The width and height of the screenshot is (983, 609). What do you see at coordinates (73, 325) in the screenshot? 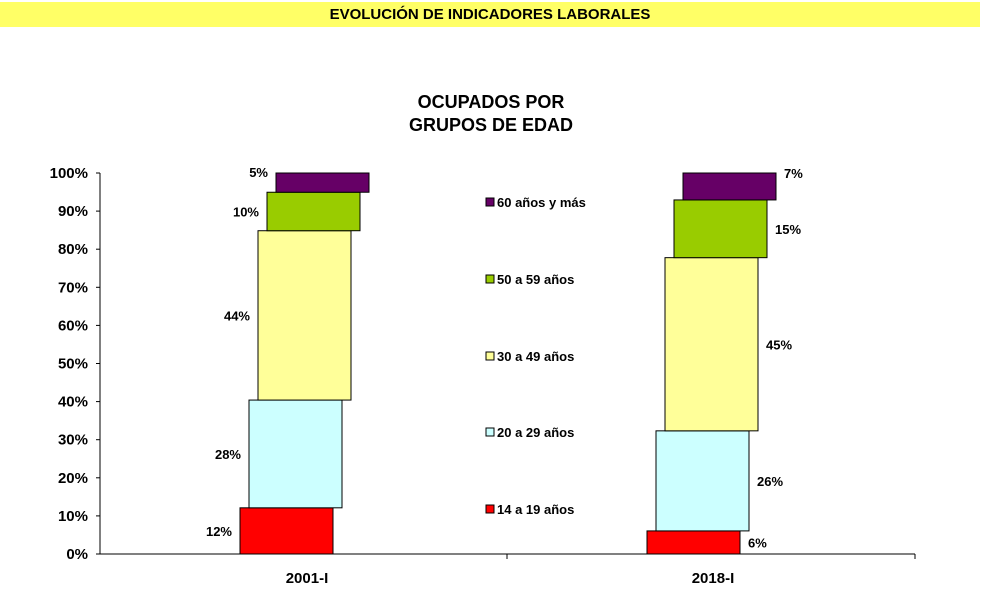
I see `y-tick-label: 60%` at bounding box center [73, 325].